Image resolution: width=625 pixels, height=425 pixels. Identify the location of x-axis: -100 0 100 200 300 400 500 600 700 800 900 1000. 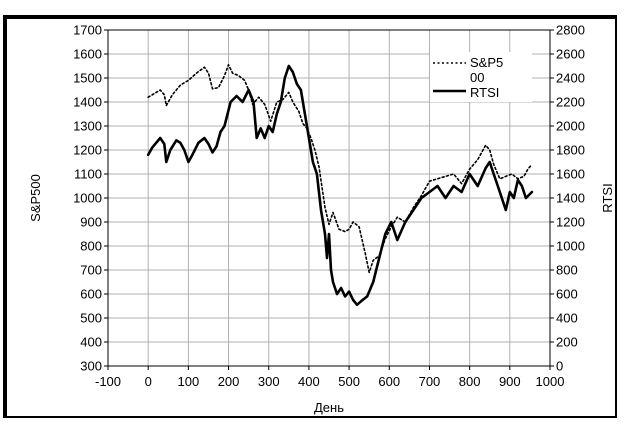
(329, 377).